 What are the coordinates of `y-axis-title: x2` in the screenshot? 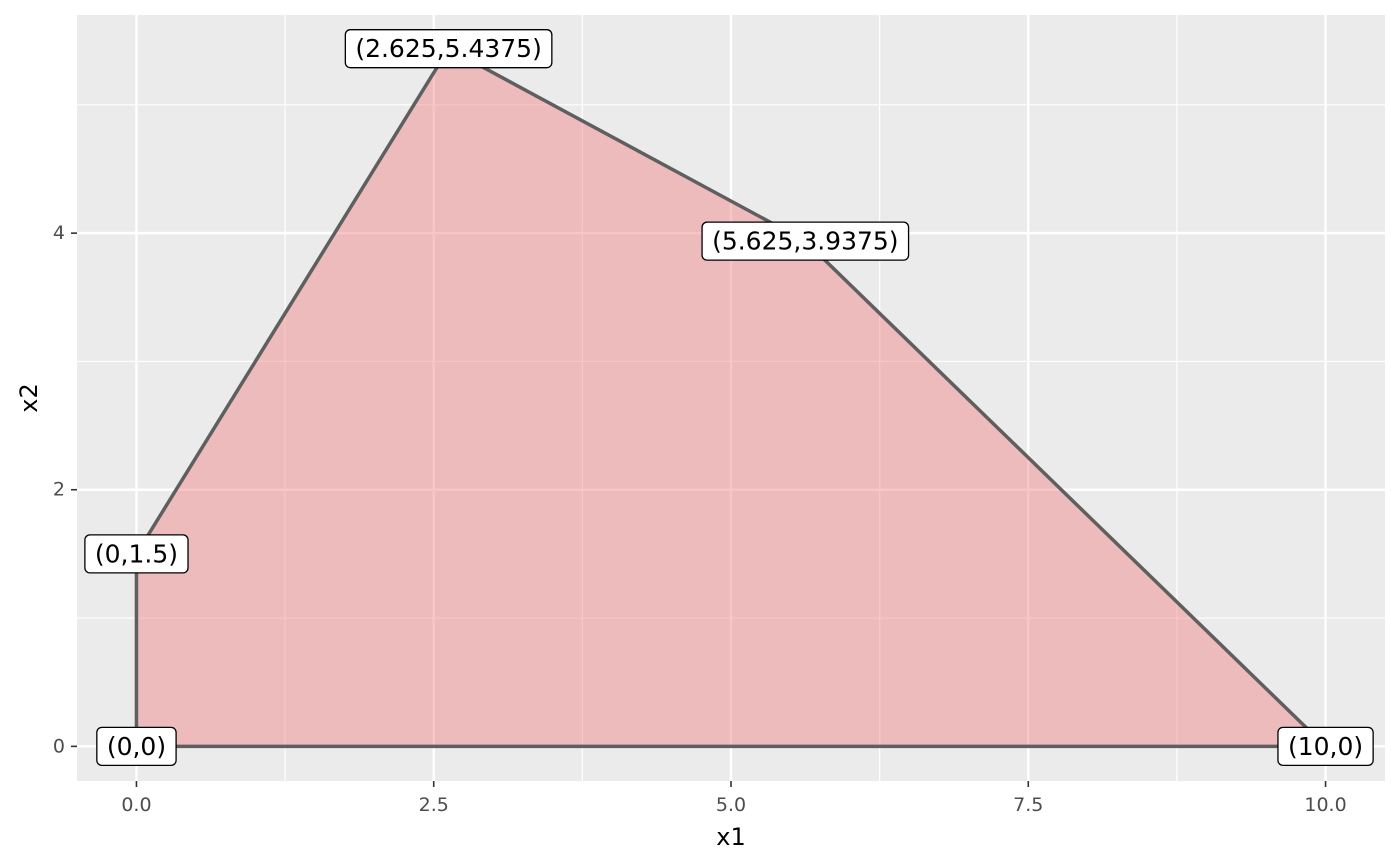 It's located at (29, 397).